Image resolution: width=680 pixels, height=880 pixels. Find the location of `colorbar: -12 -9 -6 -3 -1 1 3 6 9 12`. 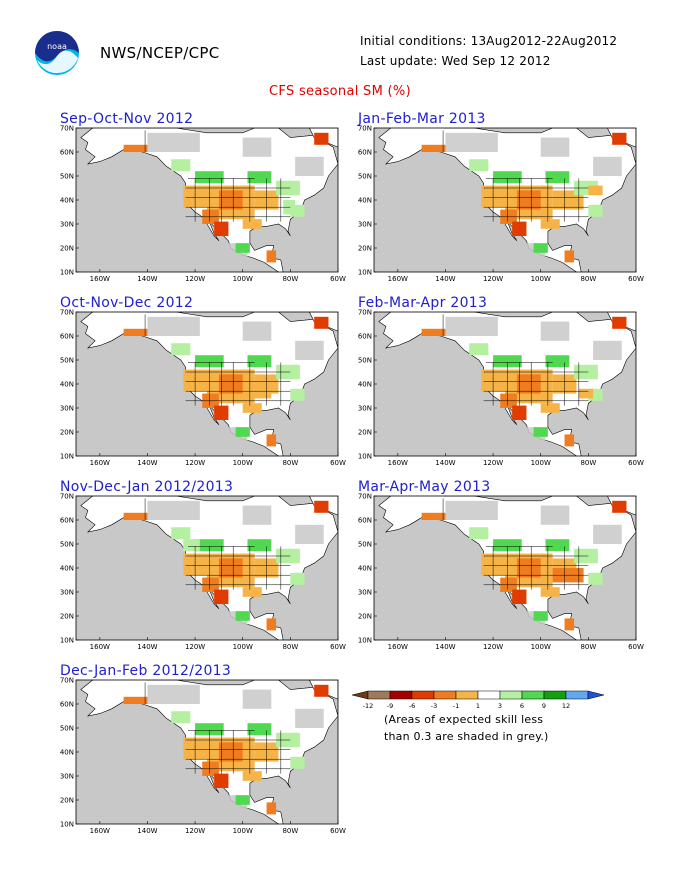

colorbar: -12 -9 -6 -3 -1 1 3 6 9 12 is located at coordinates (478, 700).